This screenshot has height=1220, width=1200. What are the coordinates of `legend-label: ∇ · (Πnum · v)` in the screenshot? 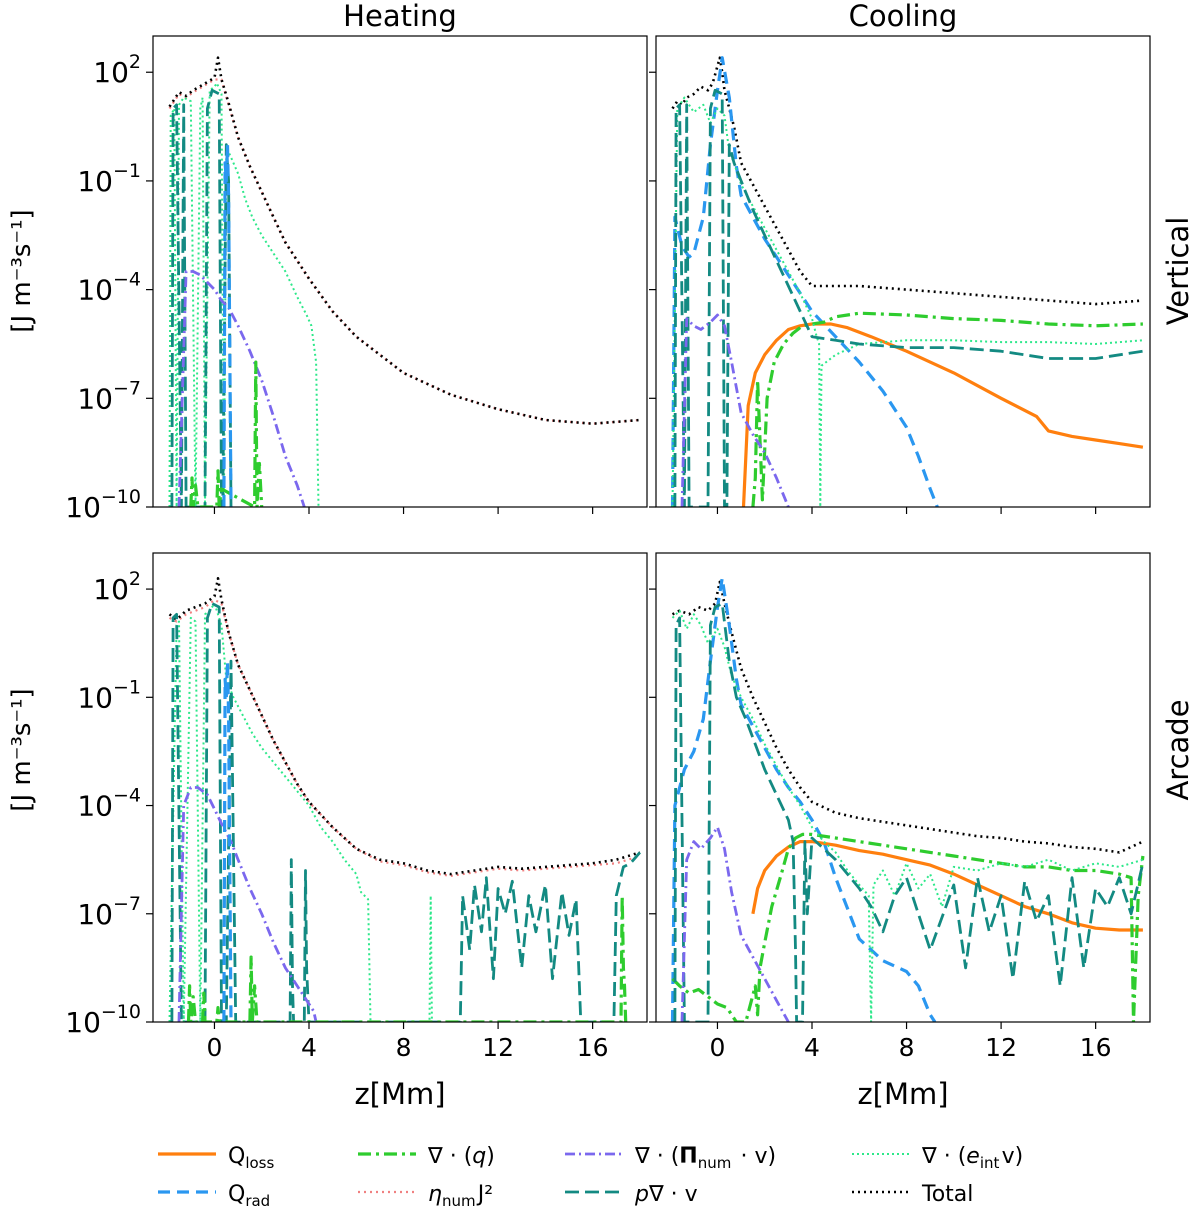 It's located at (705, 1158).